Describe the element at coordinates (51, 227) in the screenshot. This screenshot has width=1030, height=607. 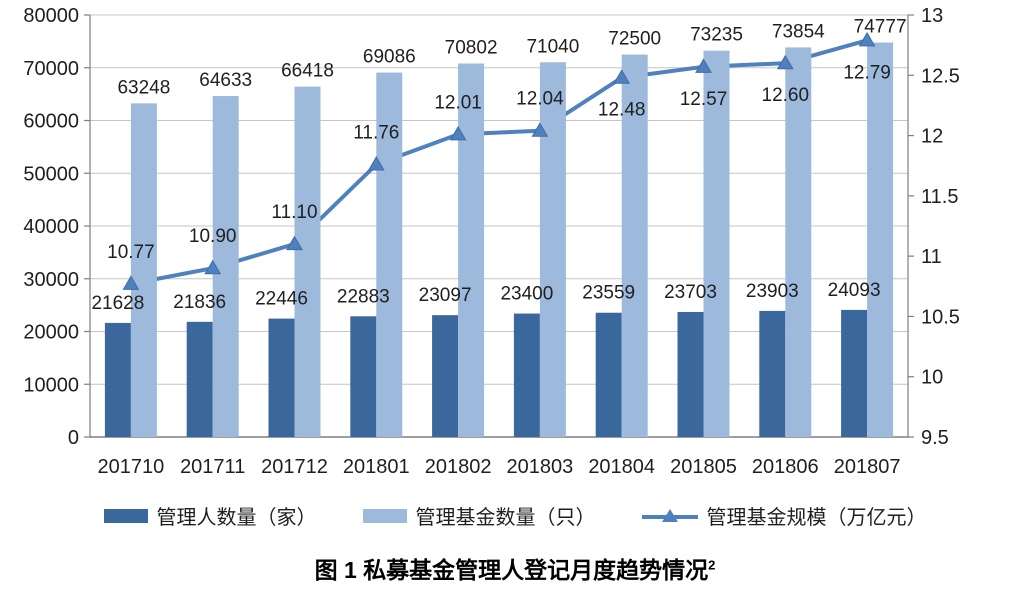
I see `y-axis-left-tick-label: 40000` at that location.